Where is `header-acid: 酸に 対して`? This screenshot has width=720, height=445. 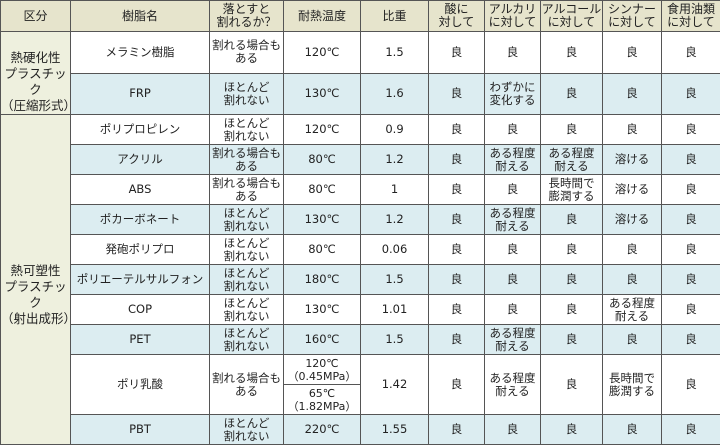
header-acid: 酸に 対して is located at coordinates (457, 16).